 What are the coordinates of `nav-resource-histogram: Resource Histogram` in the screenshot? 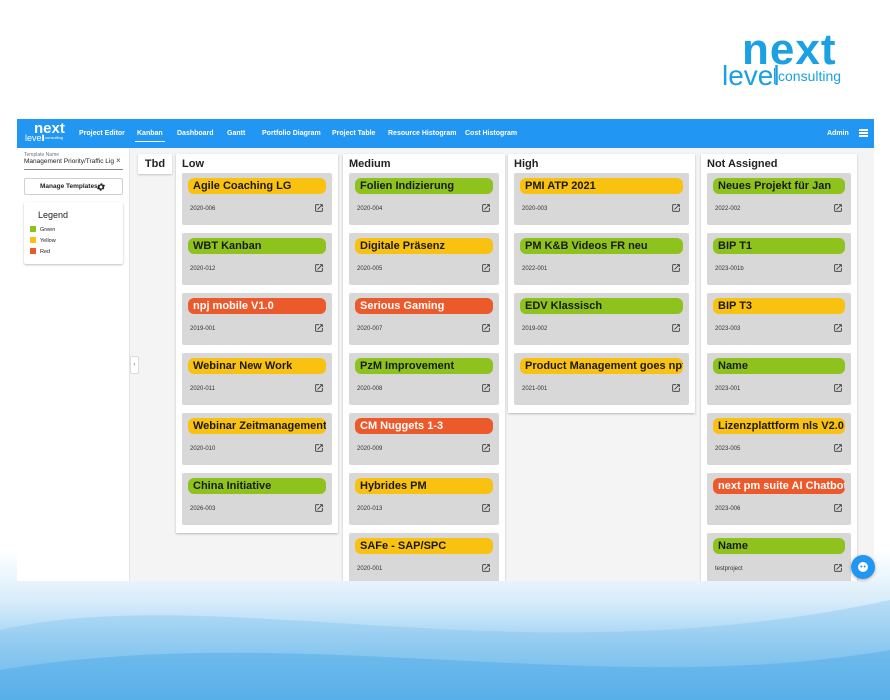 It's located at (422, 133).